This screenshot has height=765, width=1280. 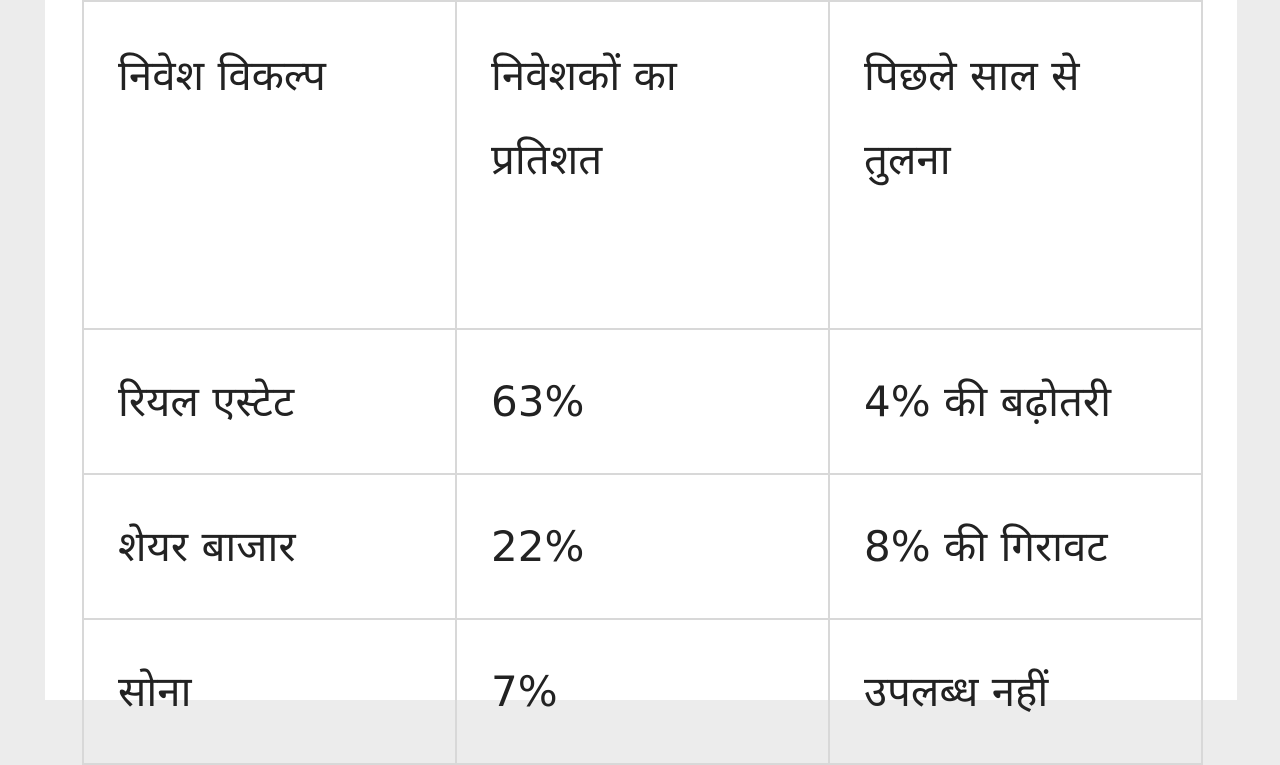 I want to click on table-cell: सोना, so click(x=269, y=691).